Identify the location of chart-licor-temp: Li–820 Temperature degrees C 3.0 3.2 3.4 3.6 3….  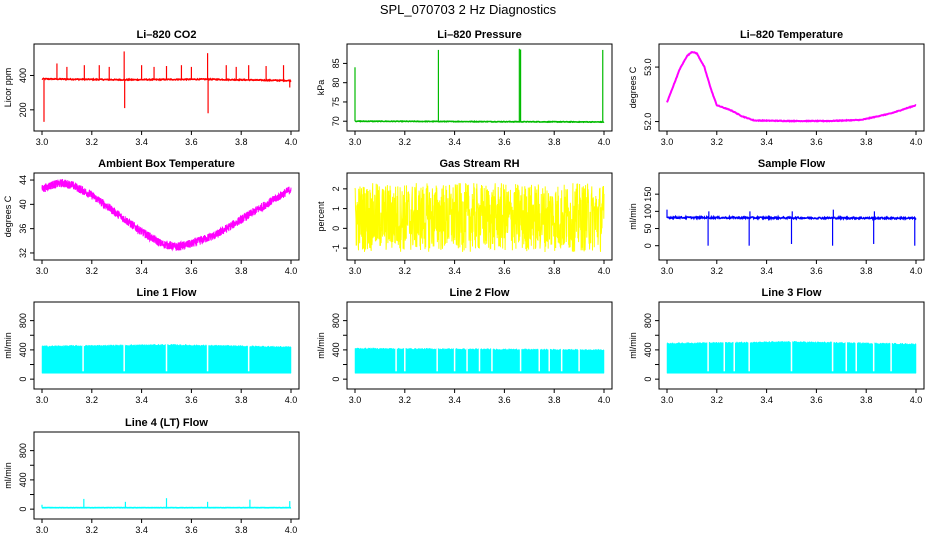
(776, 88).